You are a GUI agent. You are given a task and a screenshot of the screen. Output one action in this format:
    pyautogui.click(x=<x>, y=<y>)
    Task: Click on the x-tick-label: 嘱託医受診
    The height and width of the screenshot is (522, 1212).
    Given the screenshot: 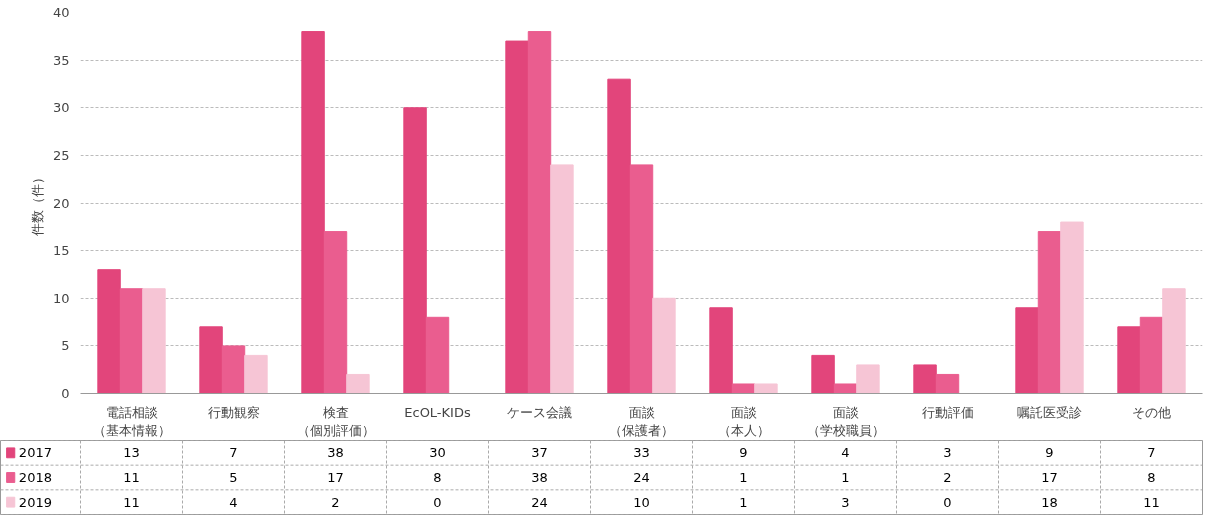 What is the action you would take?
    pyautogui.click(x=1049, y=412)
    